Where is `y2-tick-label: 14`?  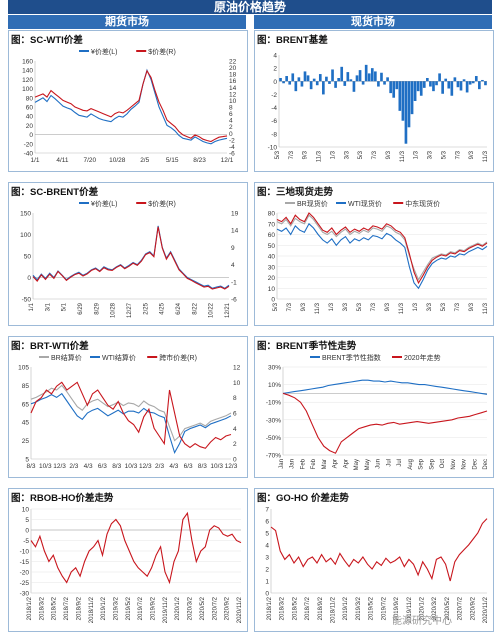 y2-tick-label: 14 is located at coordinates (235, 231).